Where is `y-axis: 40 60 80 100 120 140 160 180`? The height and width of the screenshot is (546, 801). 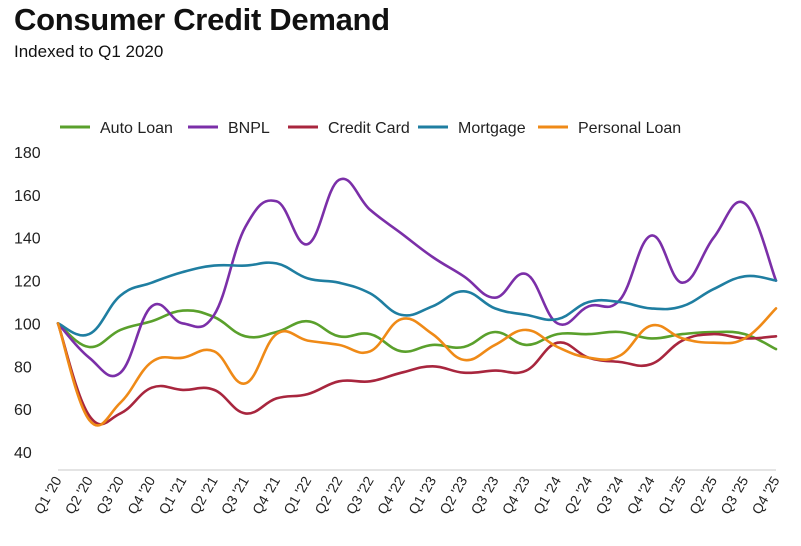 y-axis: 40 60 80 100 120 140 160 180 is located at coordinates (27, 303).